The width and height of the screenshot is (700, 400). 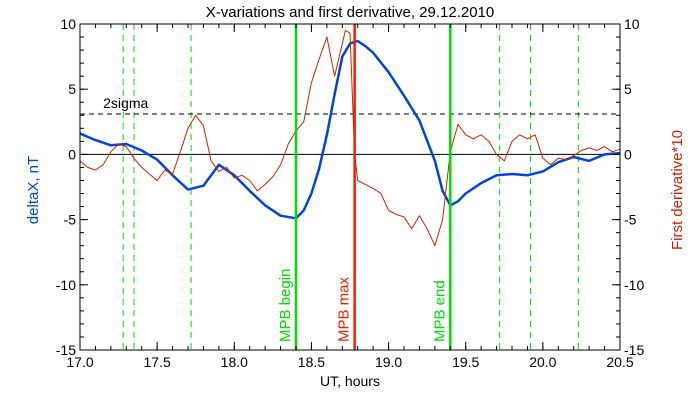 I want to click on x-tick-label: 17.5, so click(x=157, y=362).